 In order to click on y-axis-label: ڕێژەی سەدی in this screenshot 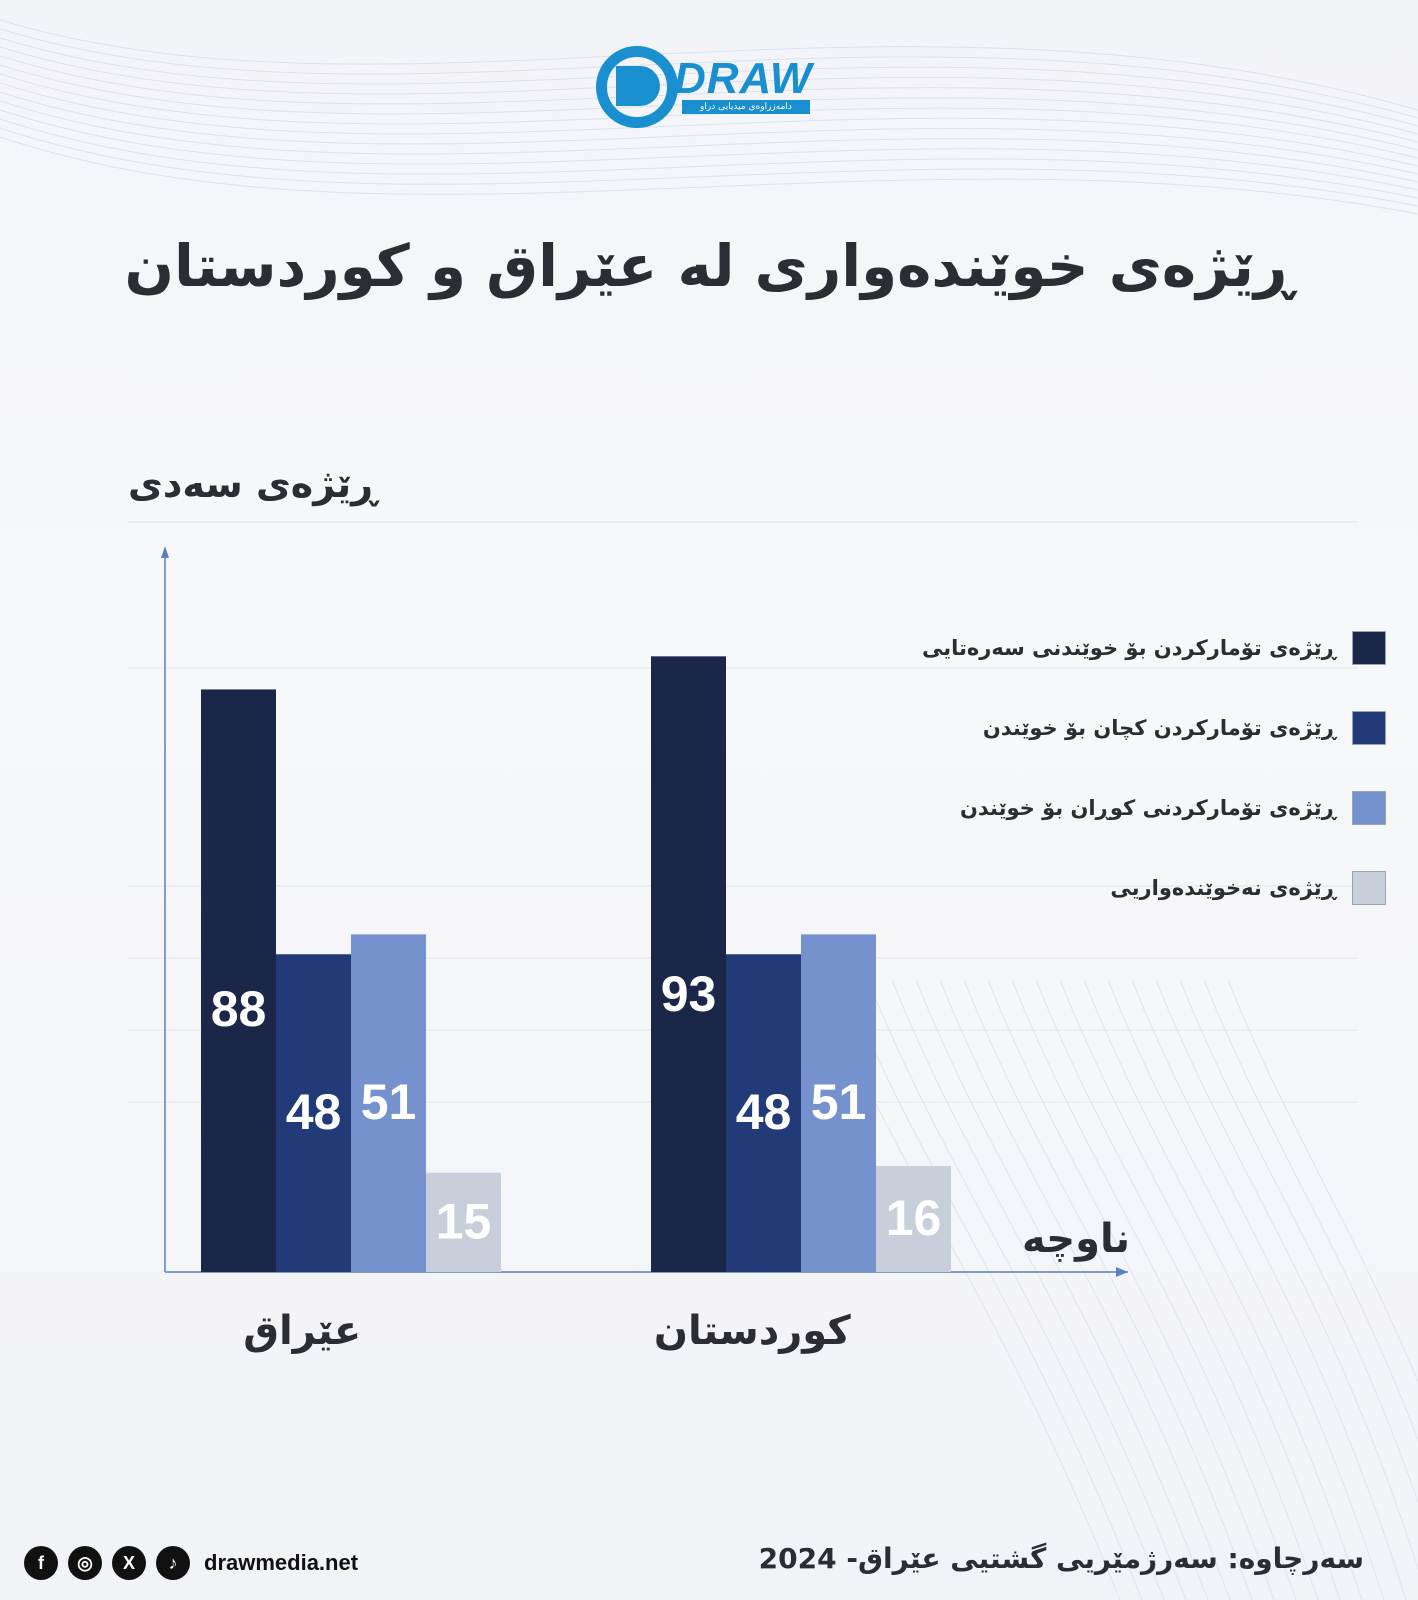, I will do `click(253, 484)`.